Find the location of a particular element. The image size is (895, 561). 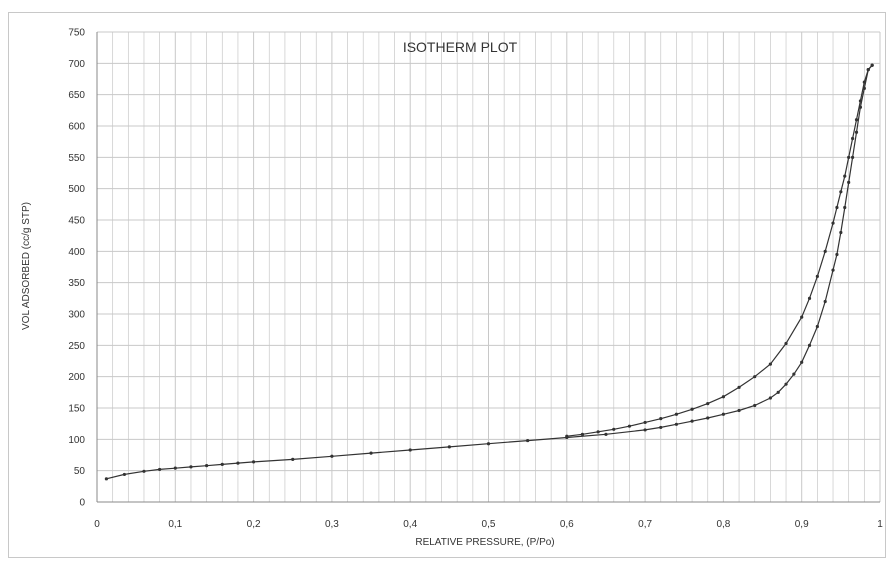

x-tick-label: 1 is located at coordinates (880, 524).